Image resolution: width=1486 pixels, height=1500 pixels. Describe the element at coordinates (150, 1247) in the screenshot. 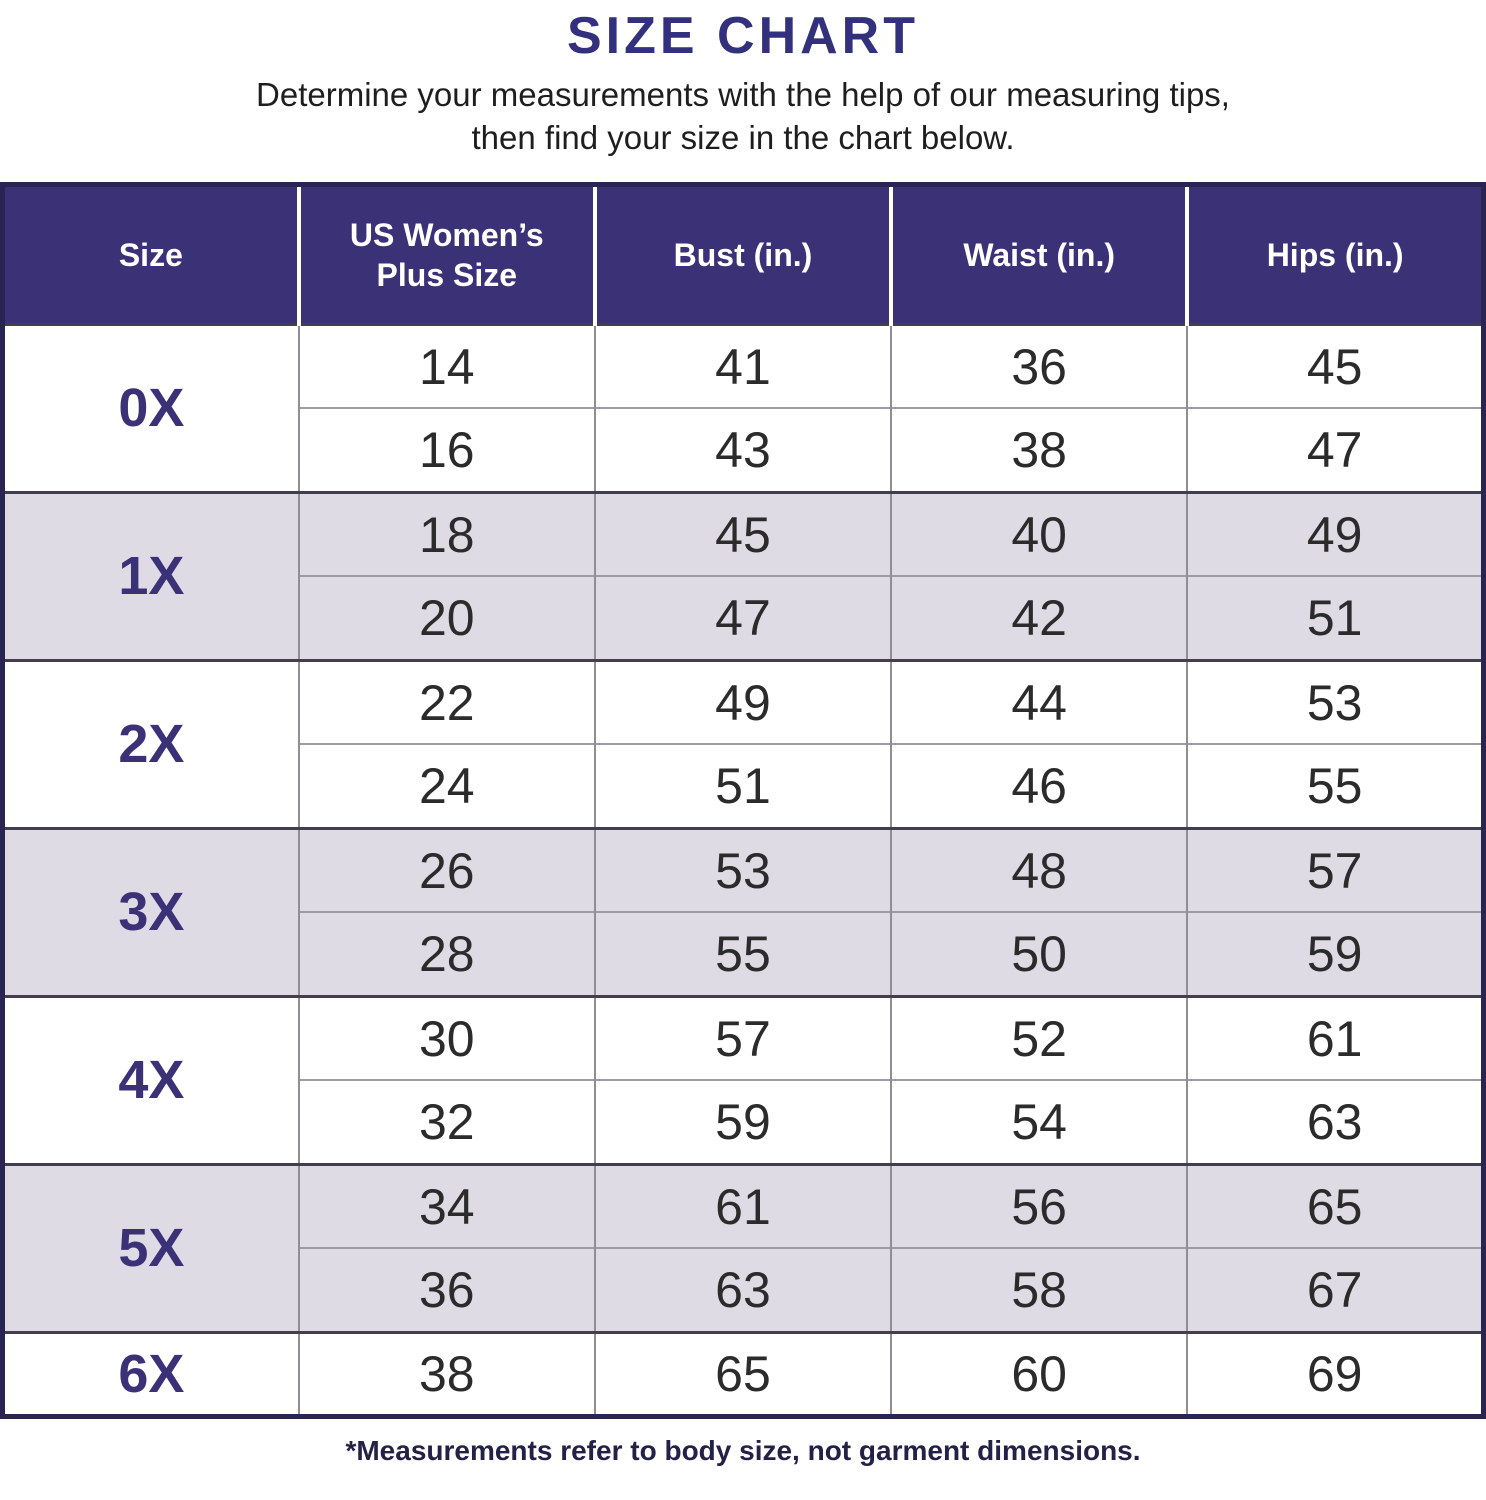

I see `size-group-label: 5X` at that location.